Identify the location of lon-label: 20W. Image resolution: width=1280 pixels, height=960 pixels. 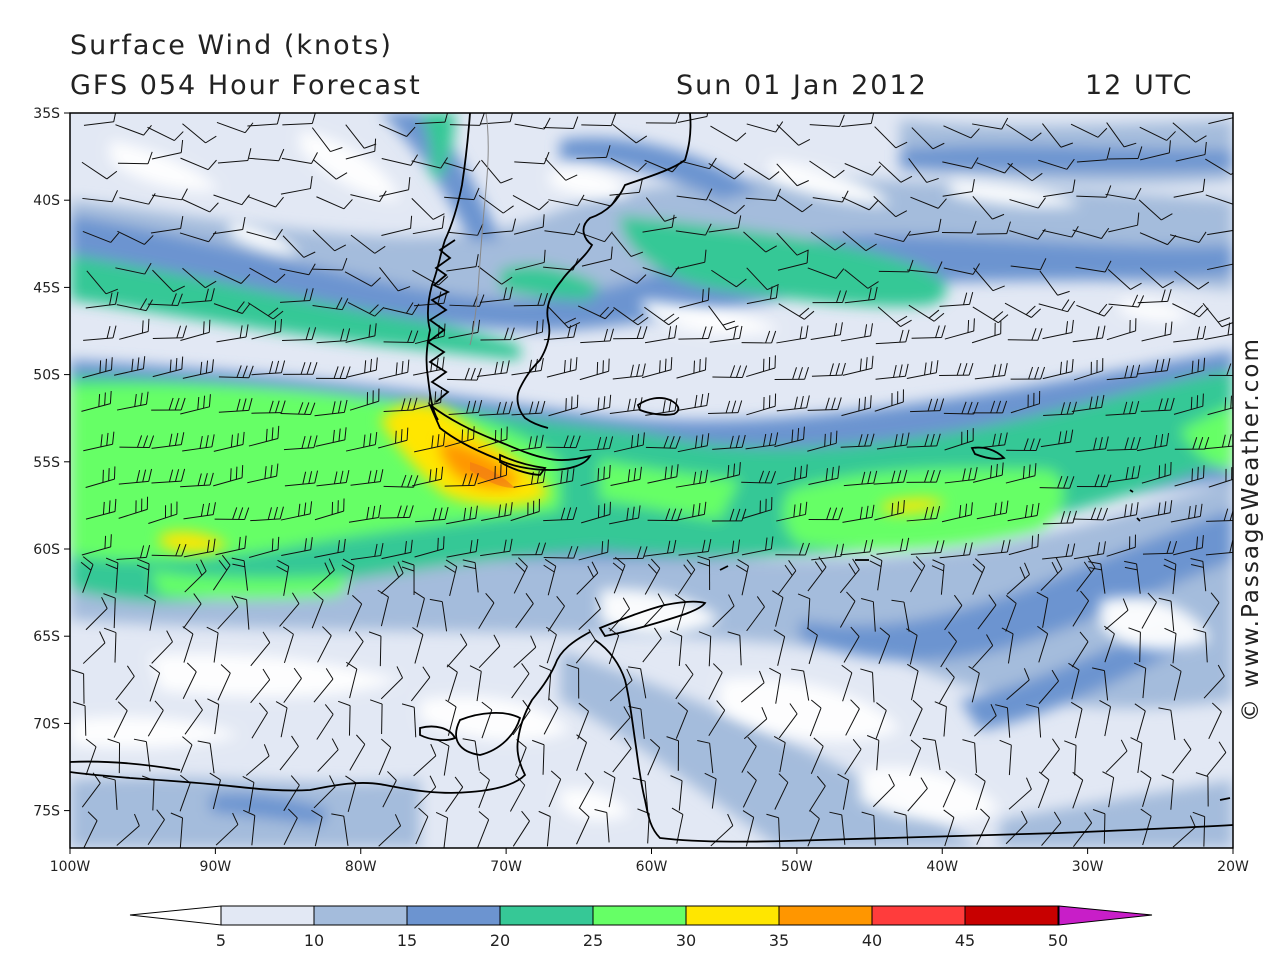
(1233, 867).